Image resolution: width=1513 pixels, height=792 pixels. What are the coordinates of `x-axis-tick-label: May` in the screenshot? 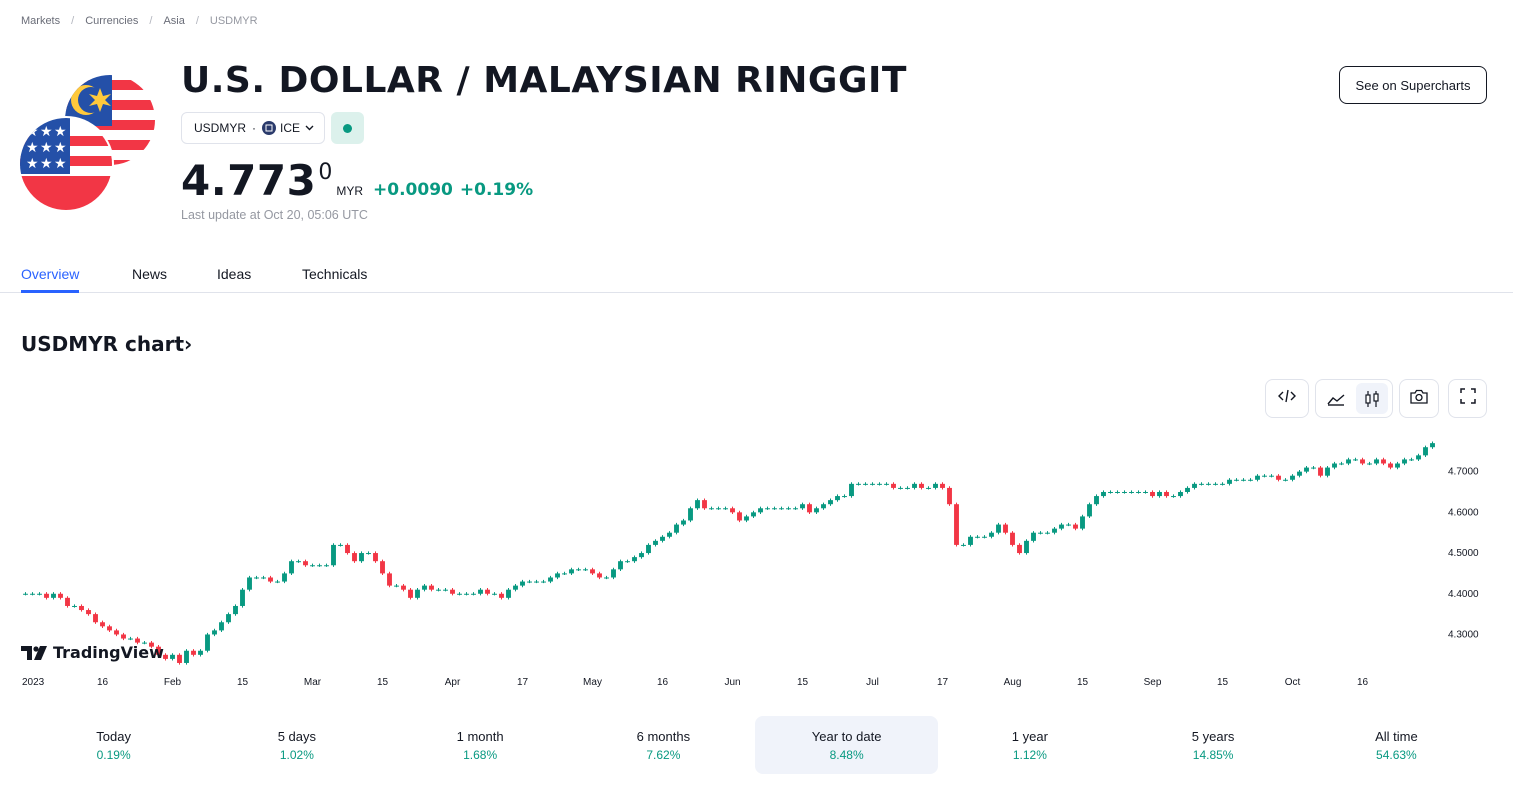 It's located at (592, 682).